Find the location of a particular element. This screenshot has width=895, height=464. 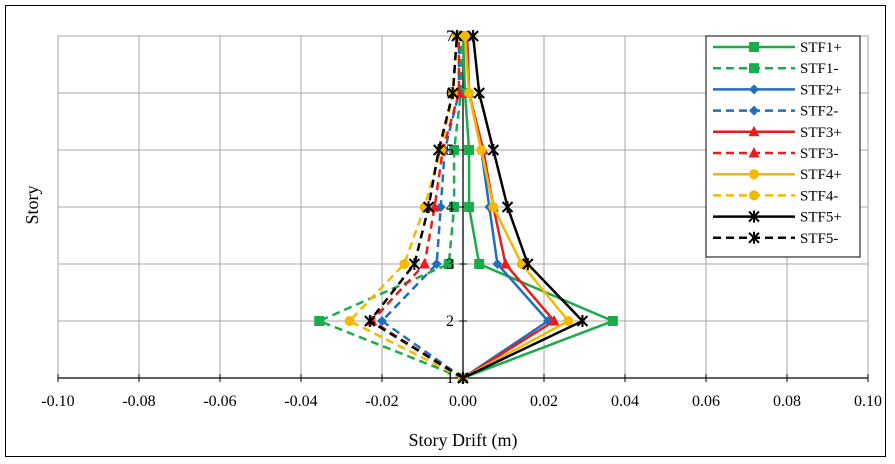

legend-item: STF2+ is located at coordinates (777, 90).